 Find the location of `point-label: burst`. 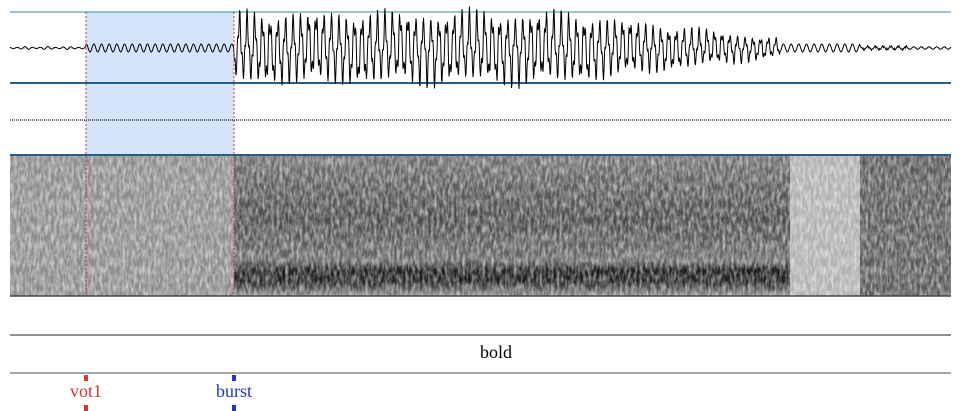

point-label: burst is located at coordinates (234, 391).